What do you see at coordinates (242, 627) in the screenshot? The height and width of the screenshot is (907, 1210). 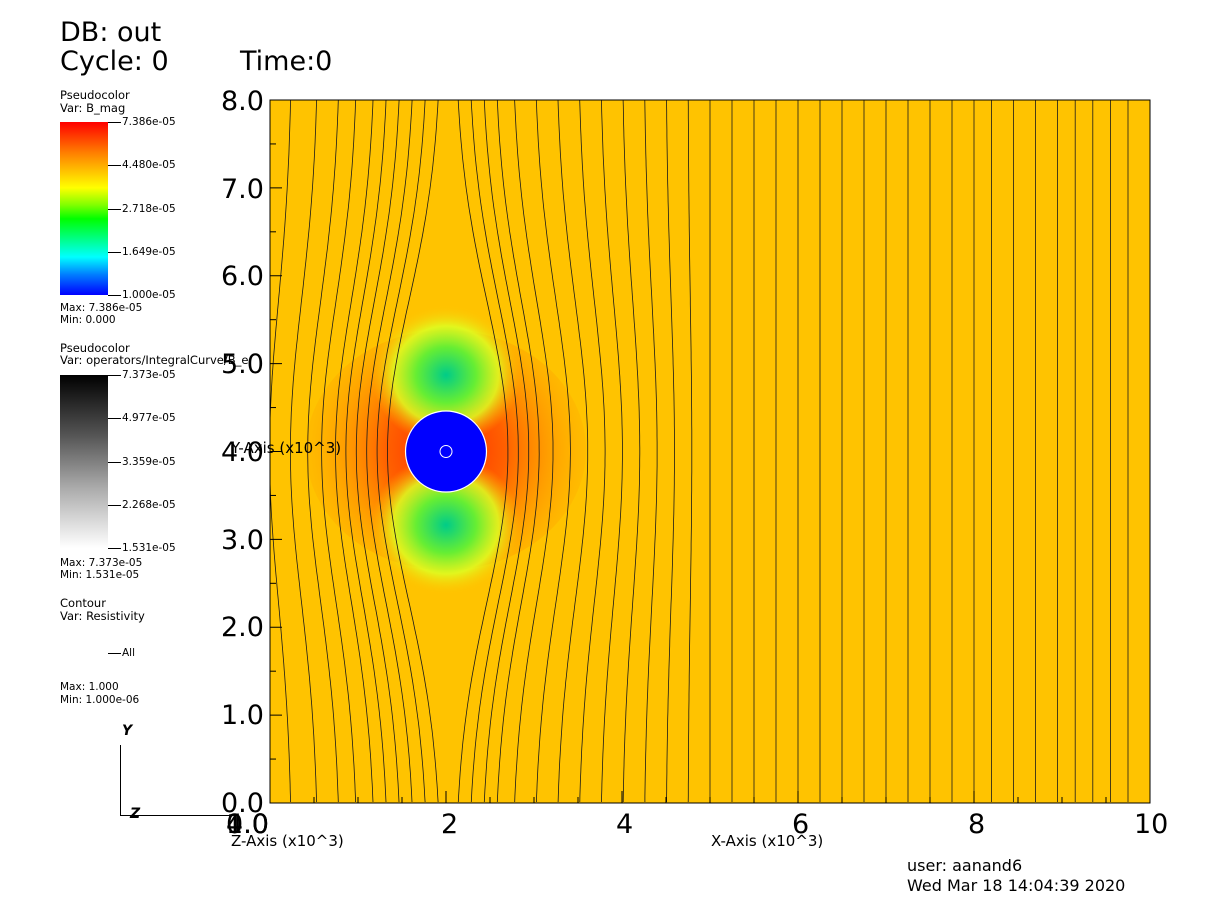 I see `y-tick-2: 2.0` at bounding box center [242, 627].